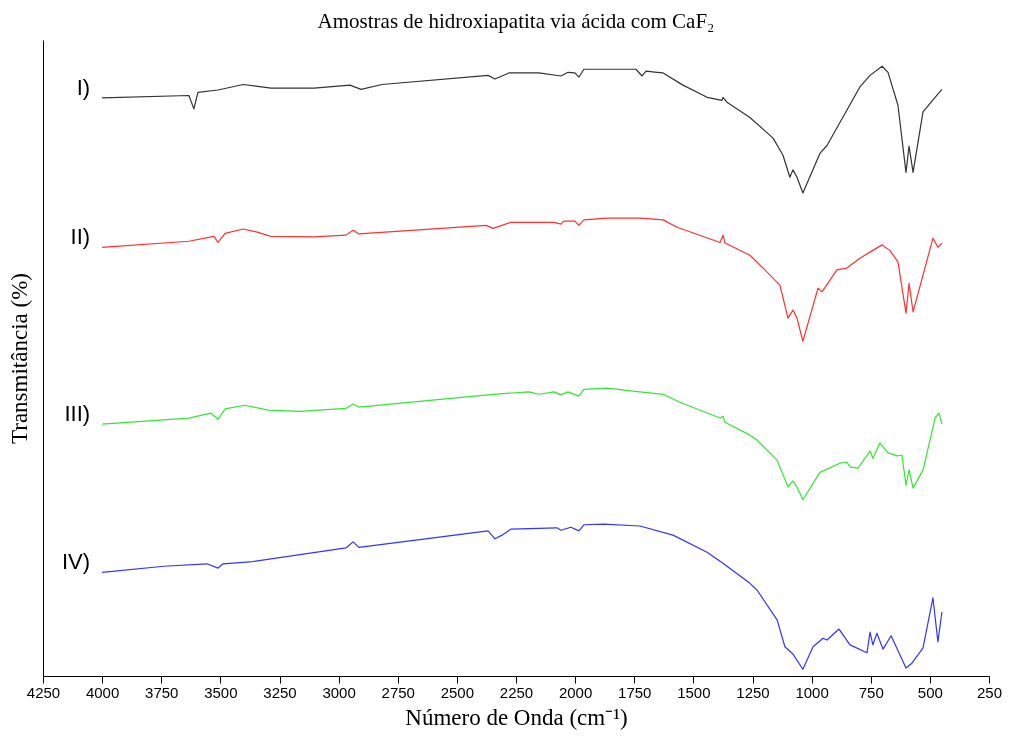  Describe the element at coordinates (102, 692) in the screenshot. I see `x-tick-label: 4000` at that location.